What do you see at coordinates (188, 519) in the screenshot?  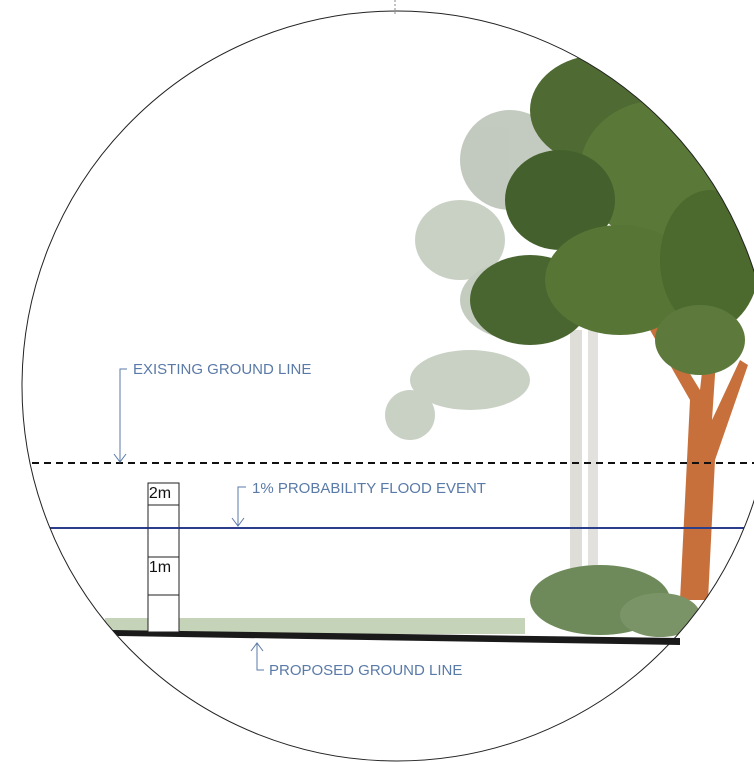 I see `leaders` at bounding box center [188, 519].